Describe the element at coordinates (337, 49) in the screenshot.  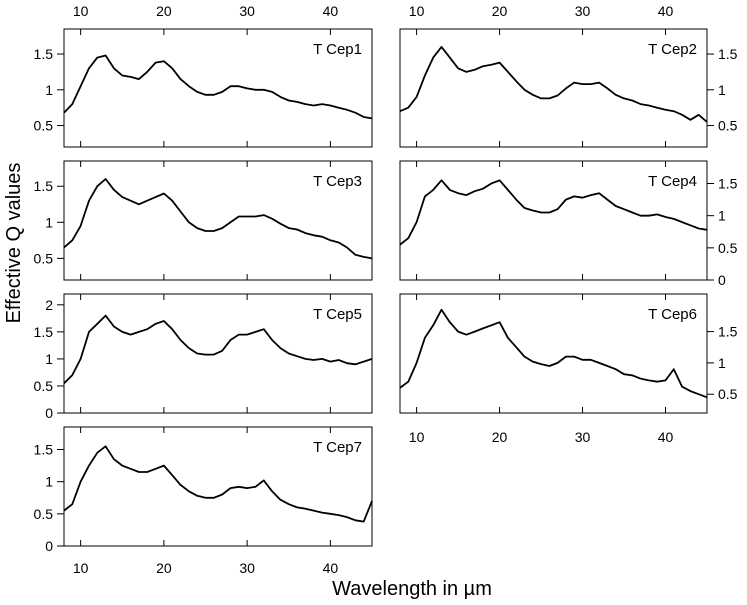
I see `panel-label: T Cep1` at that location.